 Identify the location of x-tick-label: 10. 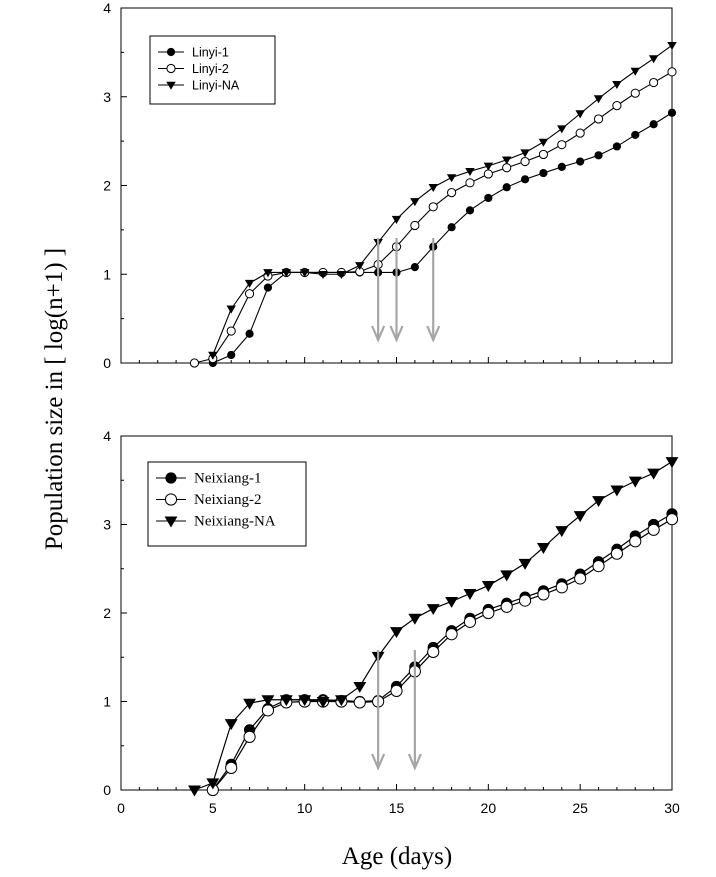
(305, 808).